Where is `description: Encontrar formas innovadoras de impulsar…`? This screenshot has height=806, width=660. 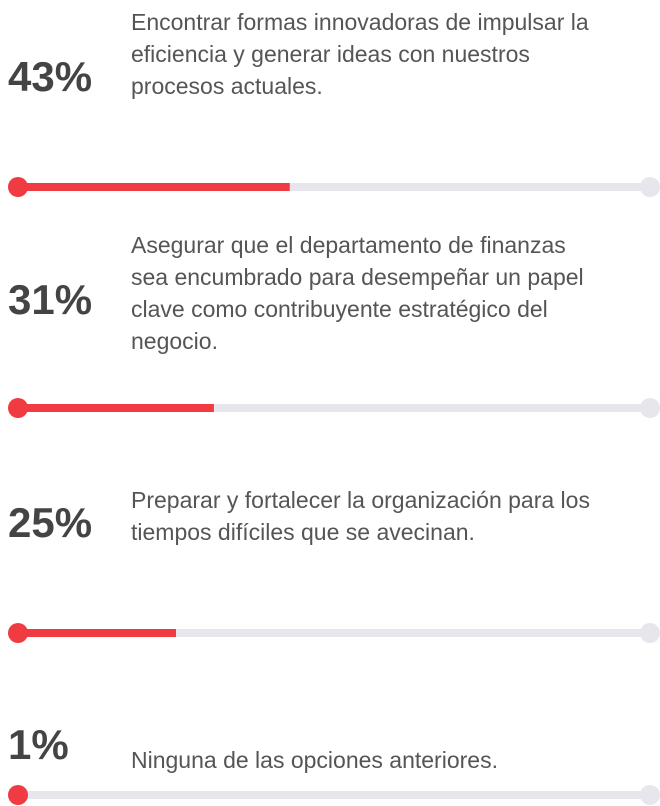 description: Encontrar formas innovadoras de impulsar… is located at coordinates (360, 54).